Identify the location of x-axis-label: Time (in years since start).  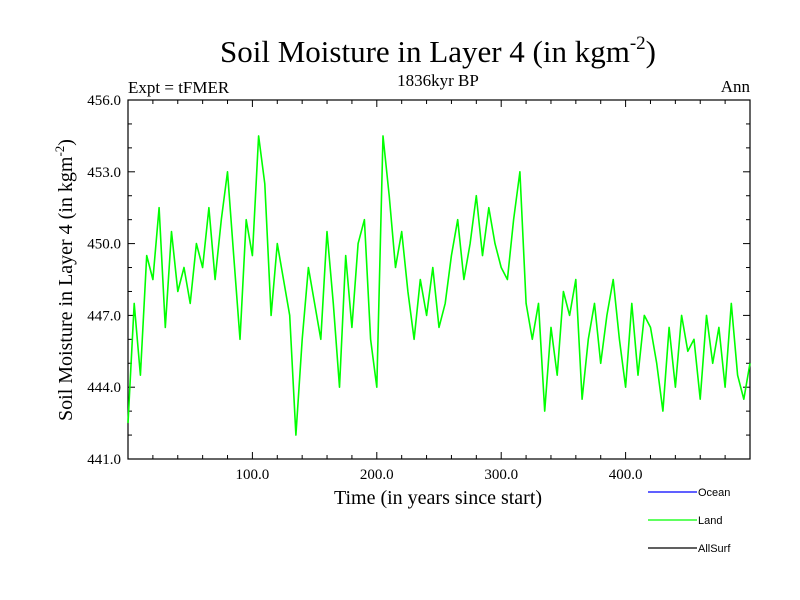
(438, 498).